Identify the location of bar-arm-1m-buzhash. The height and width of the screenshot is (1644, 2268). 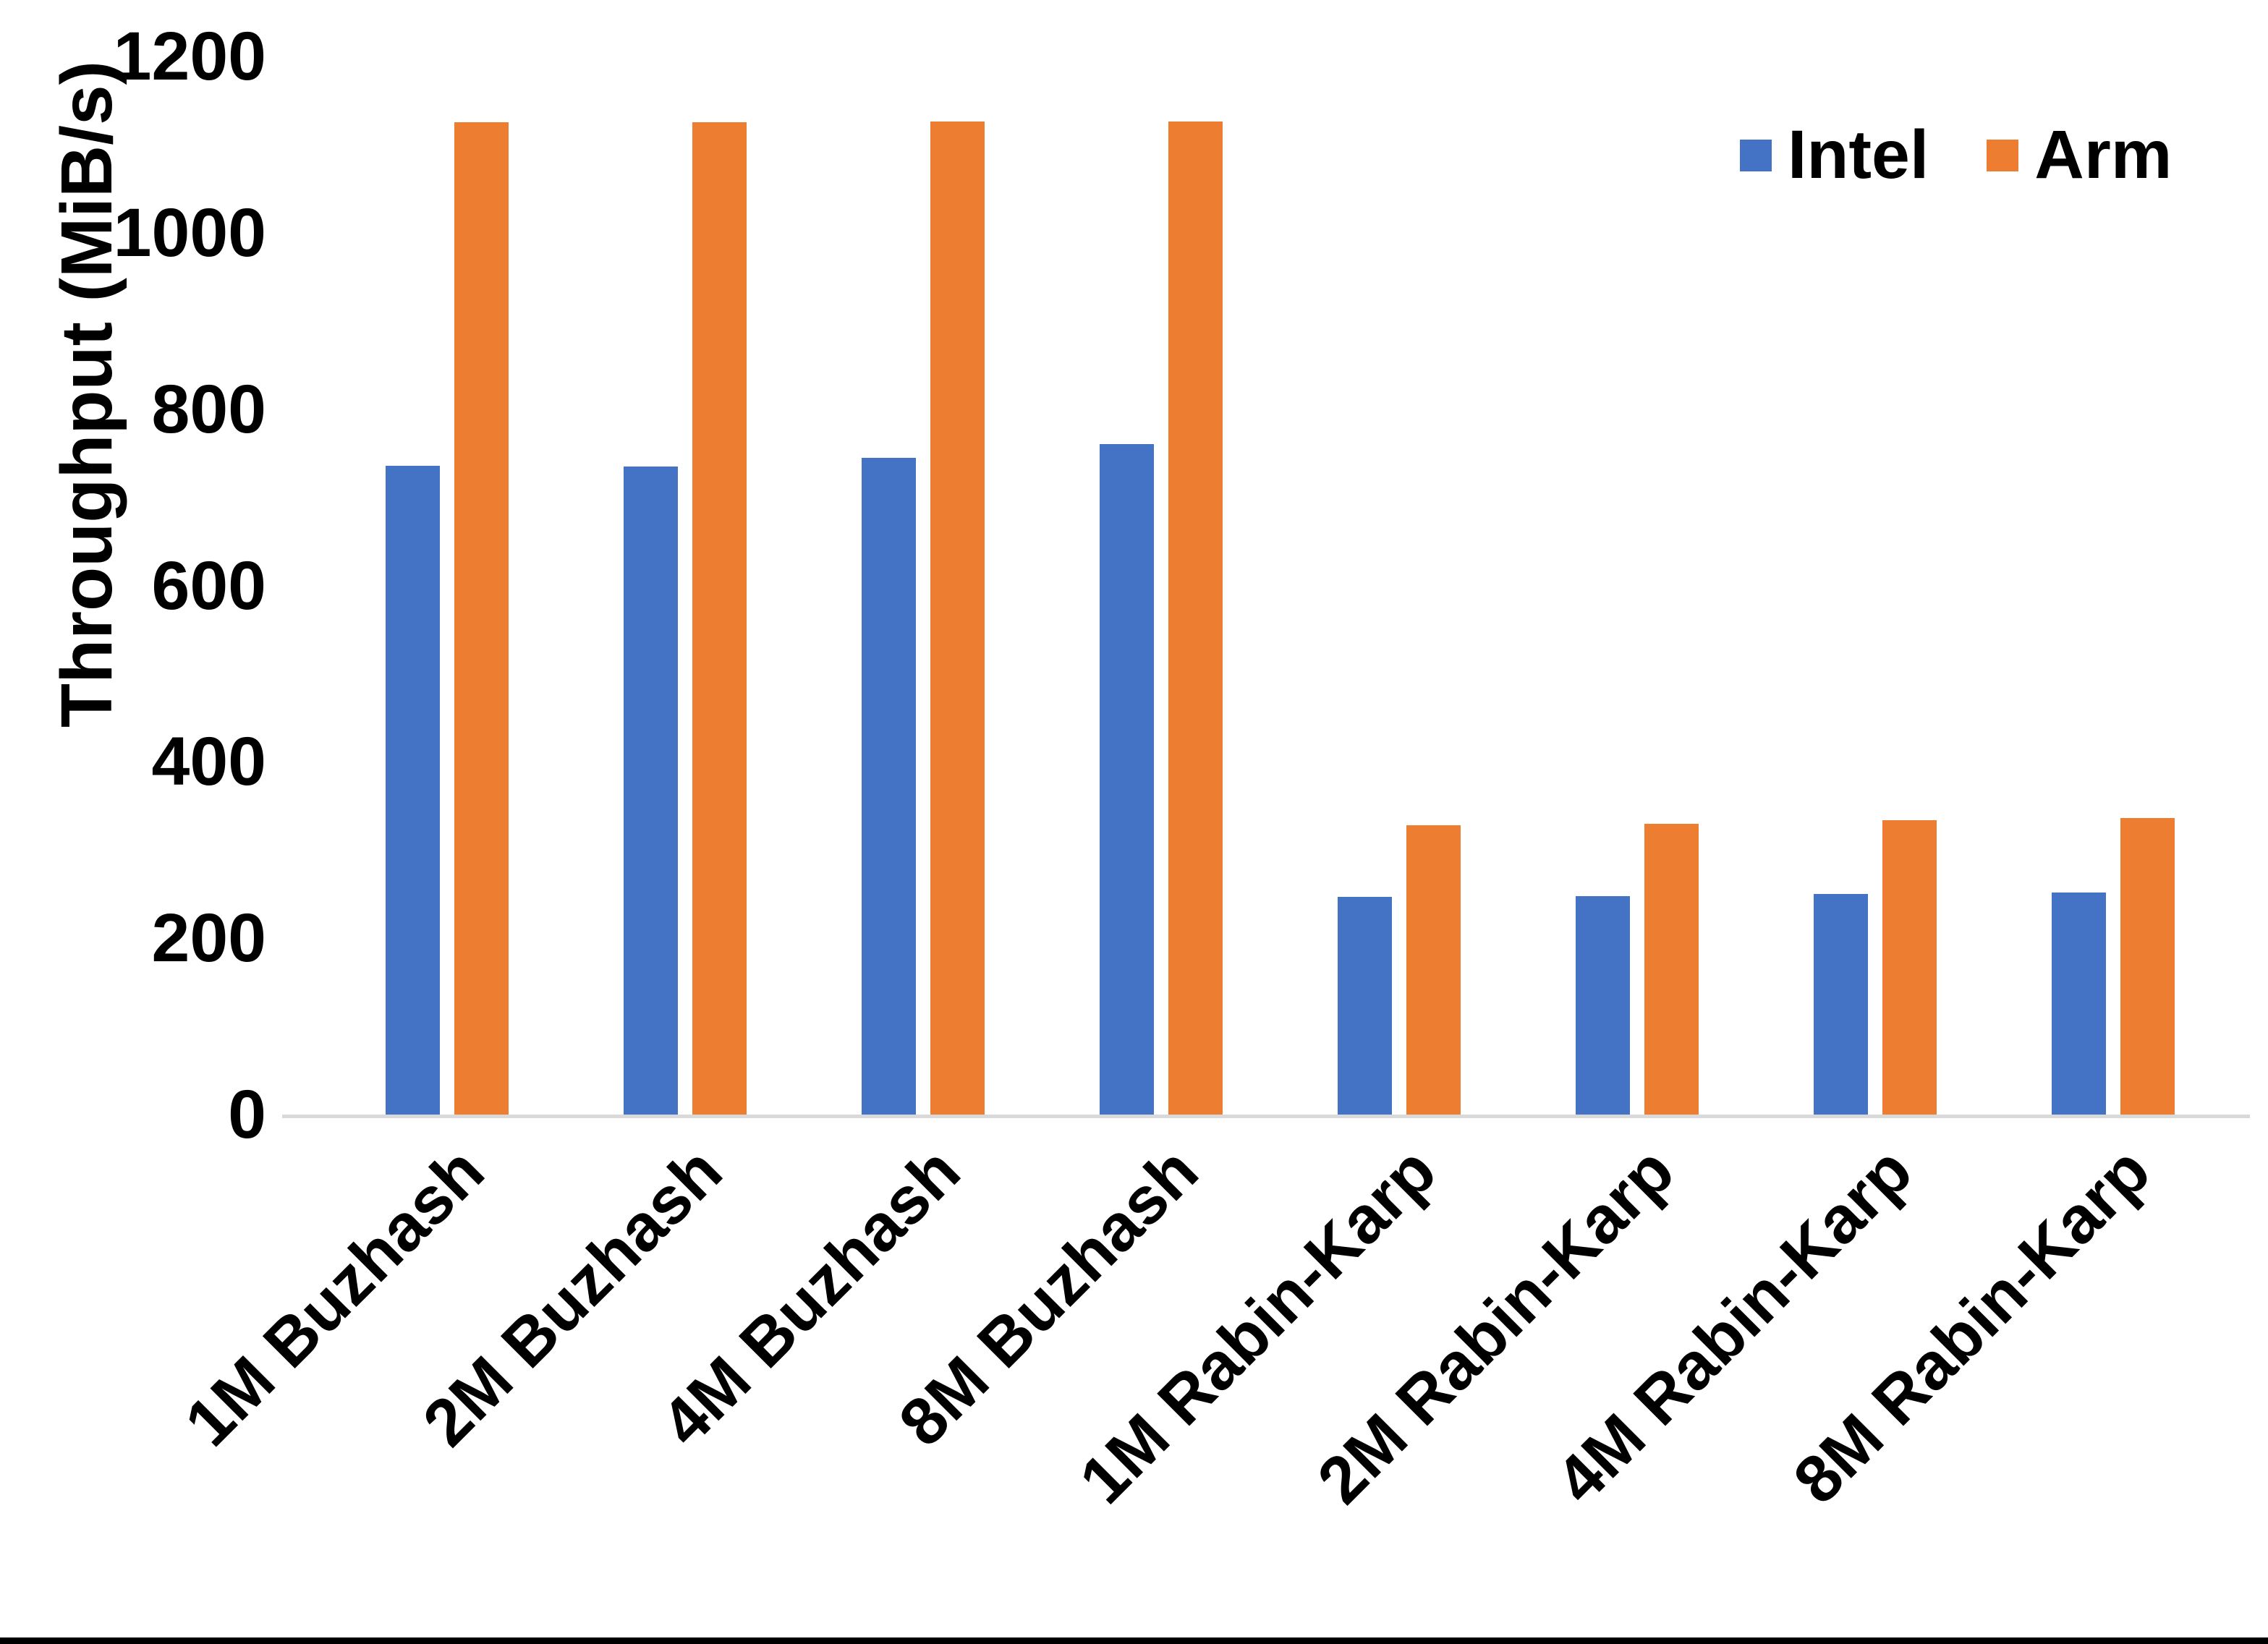
(482, 618).